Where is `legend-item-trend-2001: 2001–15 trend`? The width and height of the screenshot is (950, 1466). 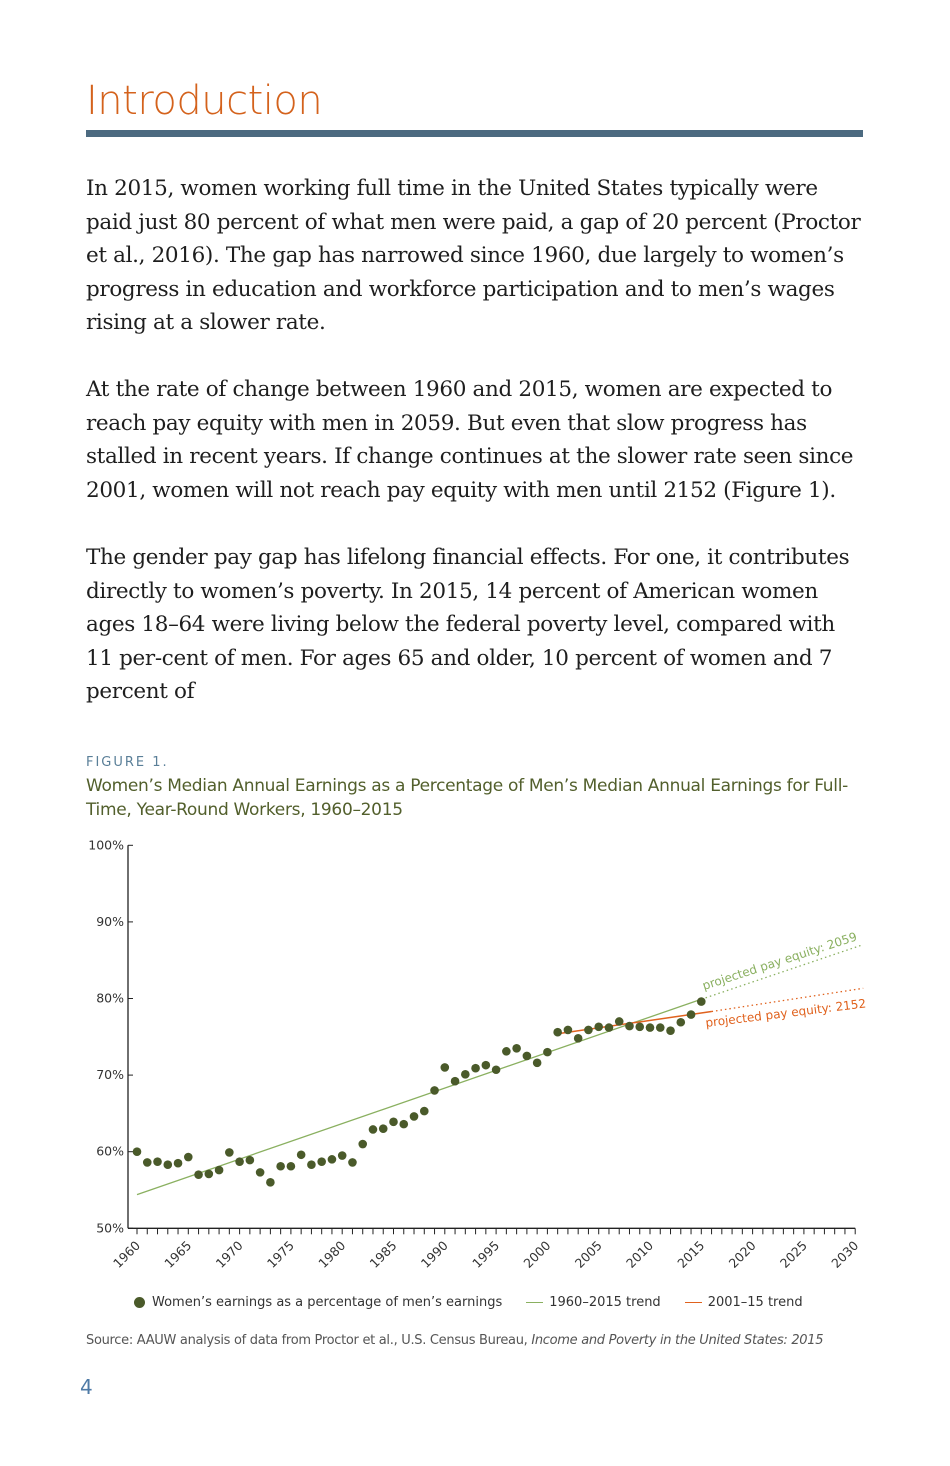
legend-item-trend-2001: 2001–15 trend is located at coordinates (743, 1302).